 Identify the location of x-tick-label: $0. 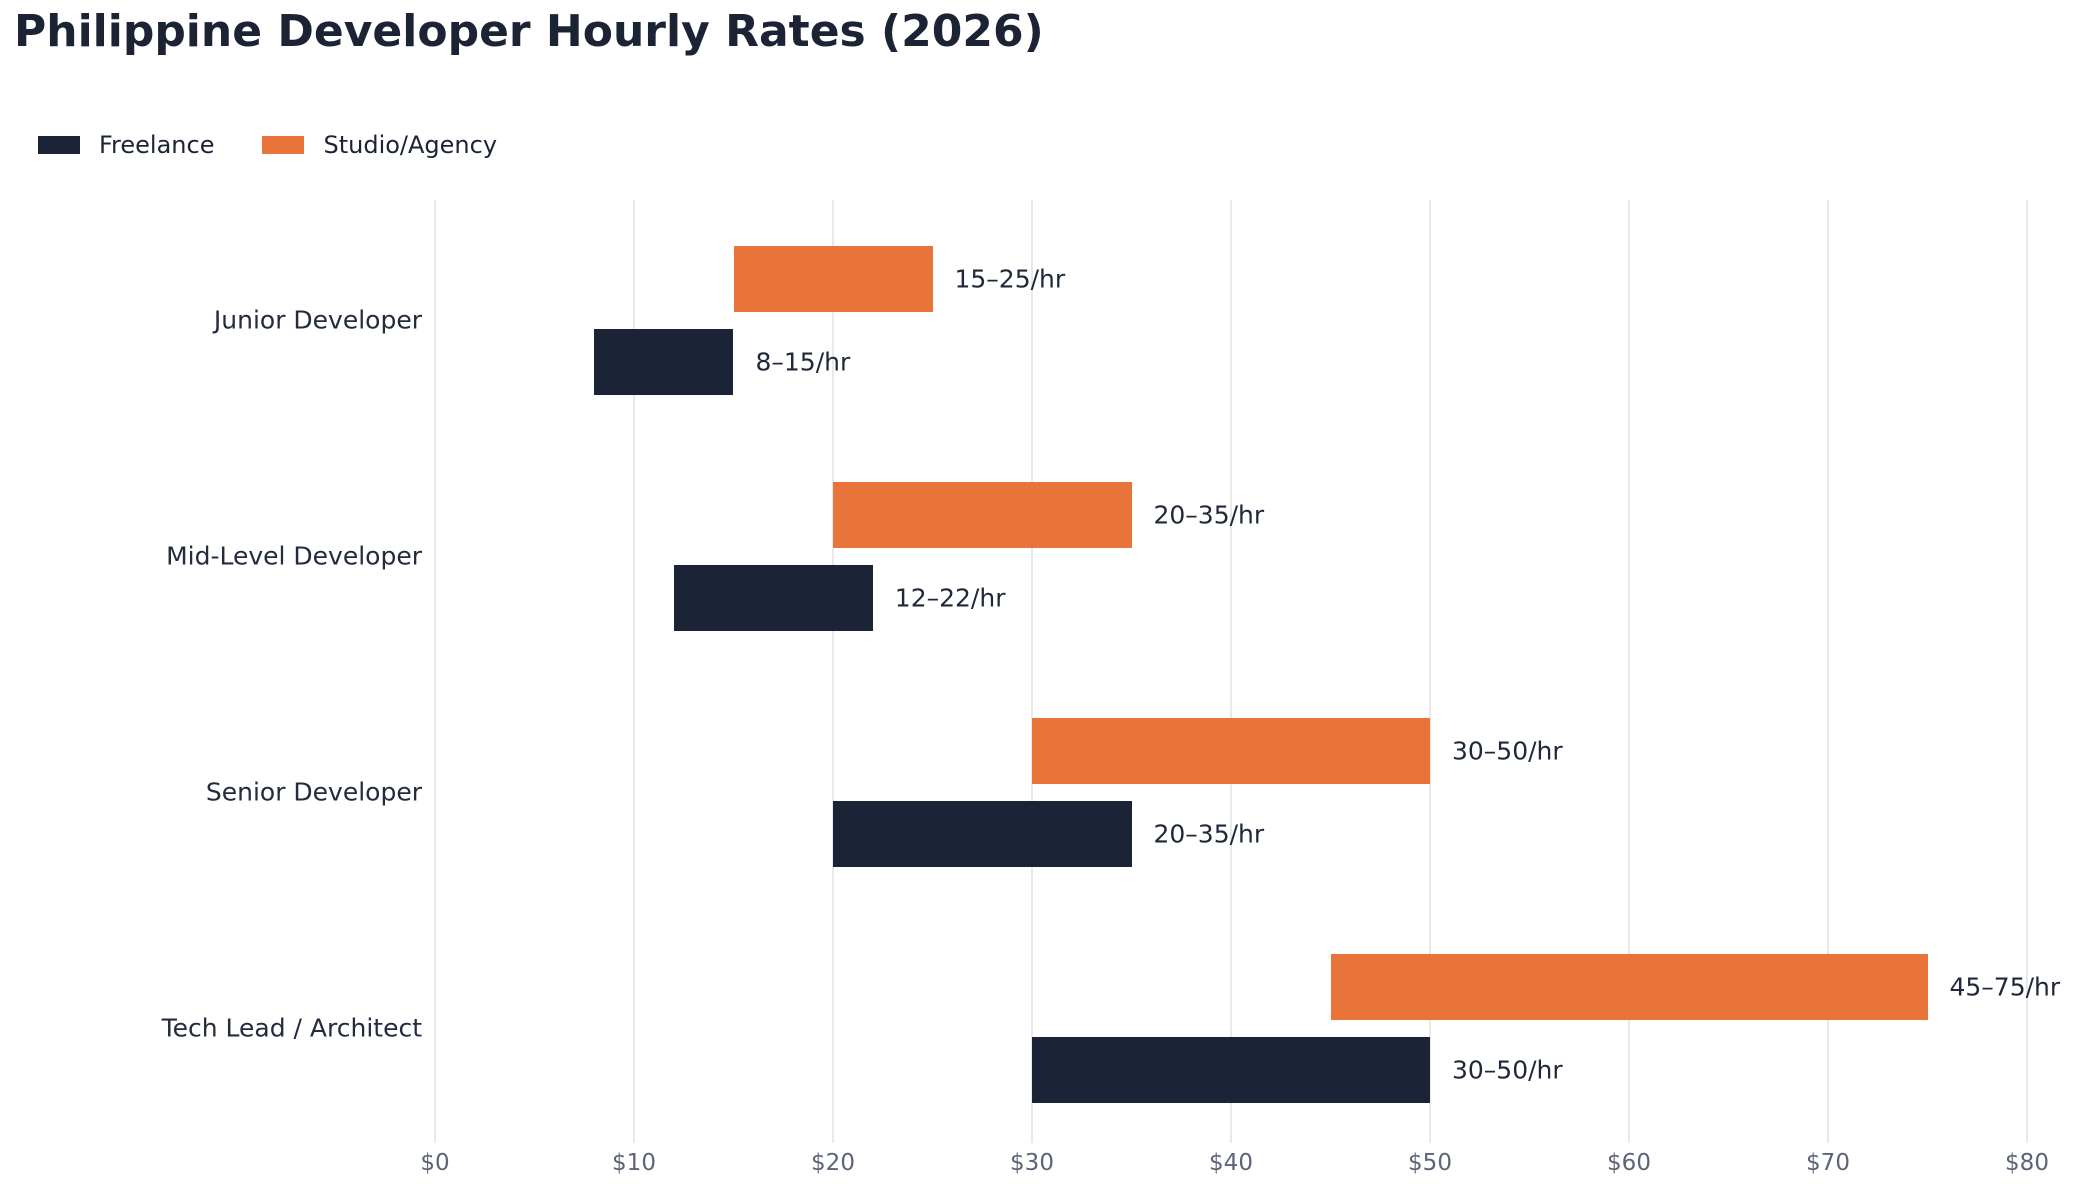
(435, 1163).